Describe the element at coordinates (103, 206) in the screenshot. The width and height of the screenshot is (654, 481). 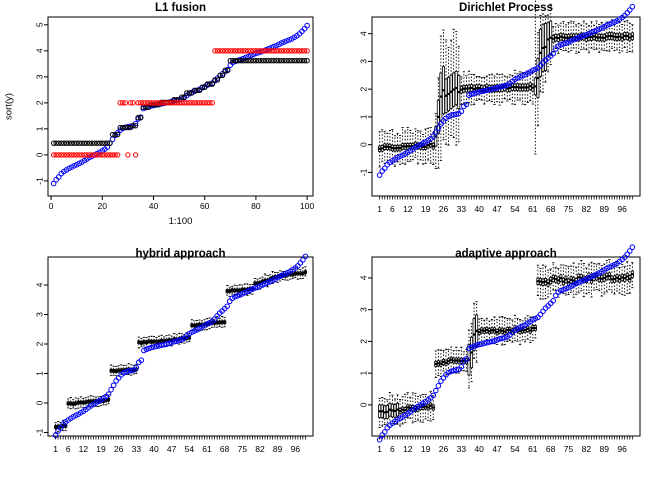
I see `x-tick-label: 20` at that location.